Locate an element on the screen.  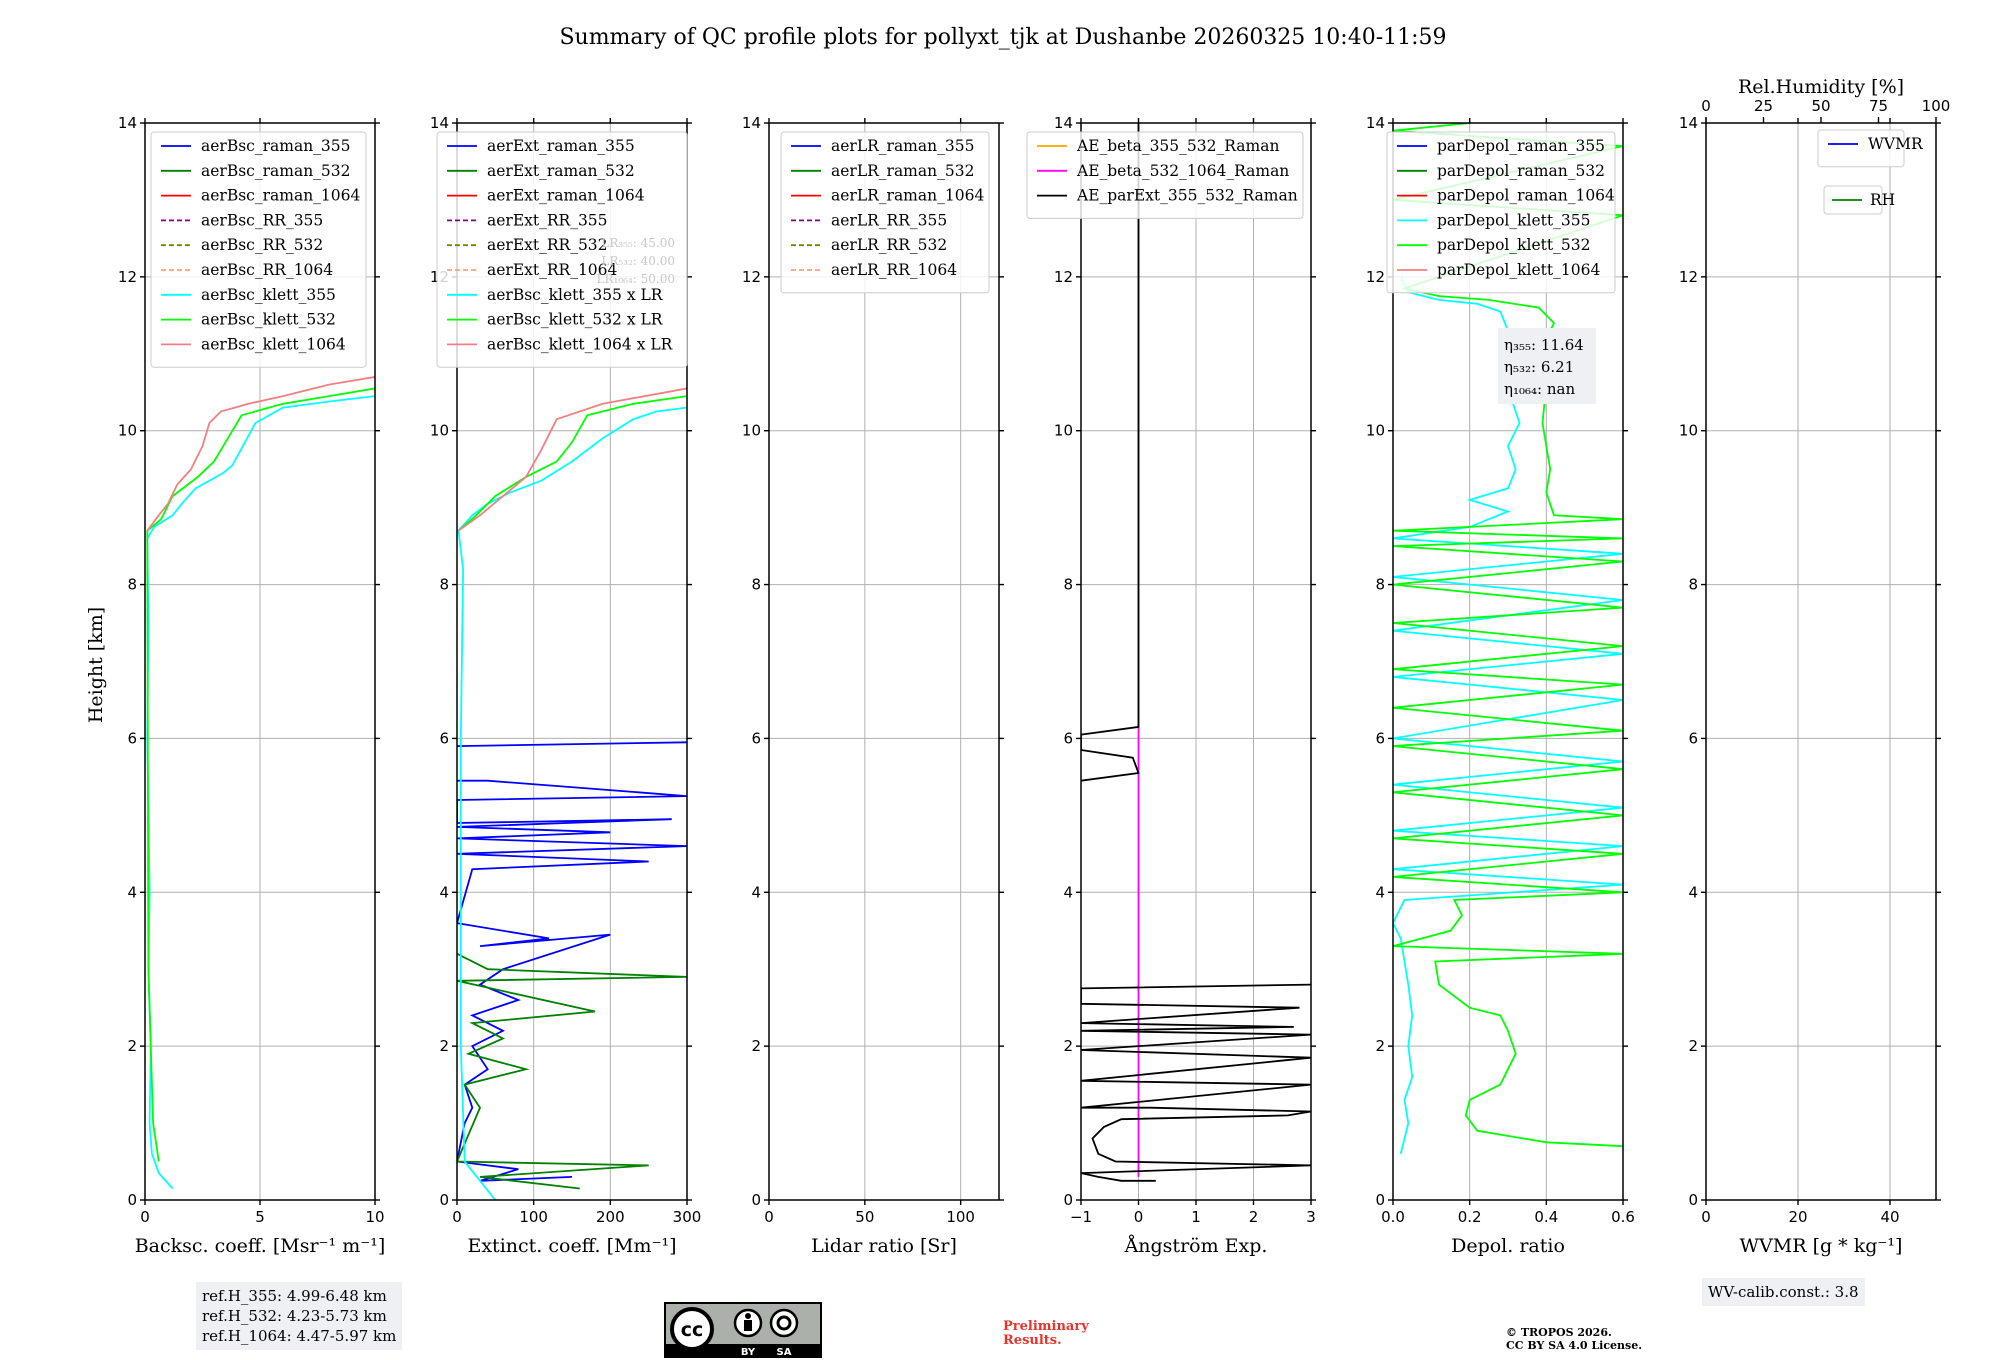
x-tick-label: 0.0 is located at coordinates (1393, 1217).